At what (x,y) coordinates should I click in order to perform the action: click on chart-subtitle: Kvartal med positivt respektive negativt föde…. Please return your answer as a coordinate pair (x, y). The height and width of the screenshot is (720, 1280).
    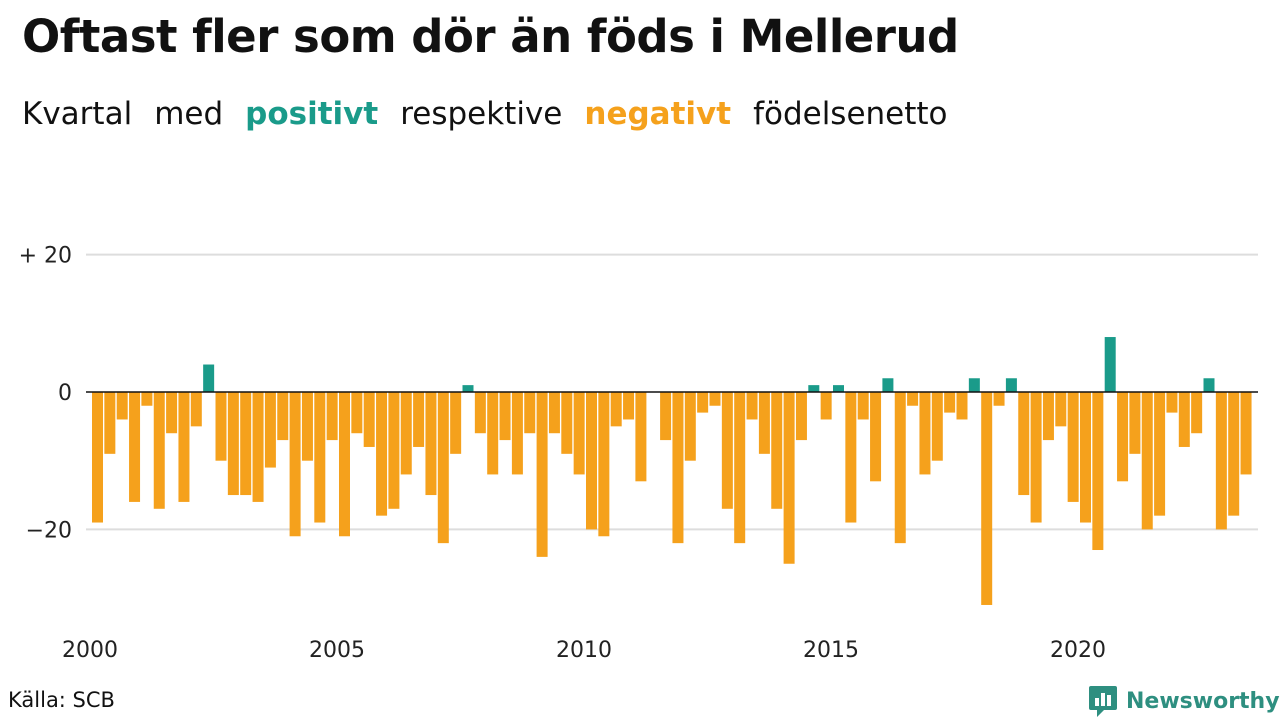
    Looking at the image, I should click on (496, 114).